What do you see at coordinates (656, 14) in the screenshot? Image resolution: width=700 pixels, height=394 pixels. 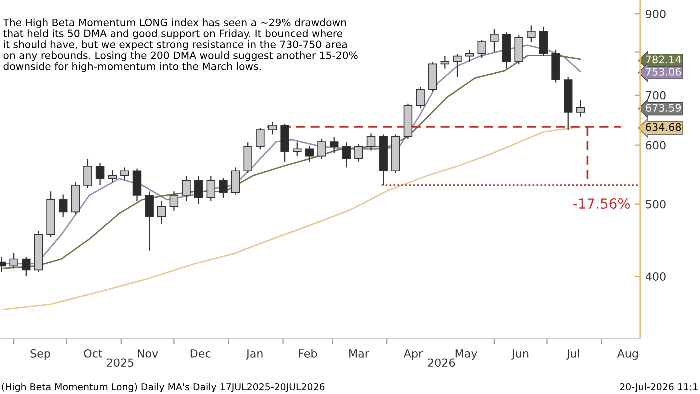 I see `y-tick-label: 900` at bounding box center [656, 14].